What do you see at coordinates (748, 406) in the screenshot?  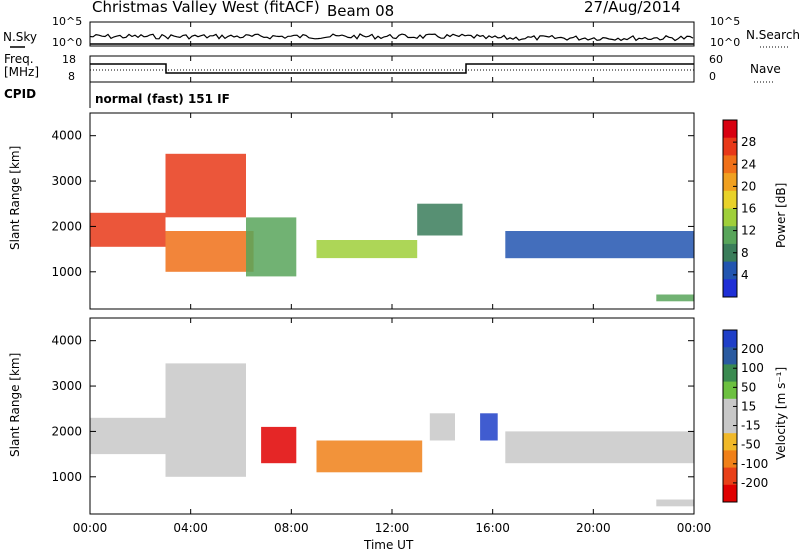 I see `colorbar-tick-label: 15` at bounding box center [748, 406].